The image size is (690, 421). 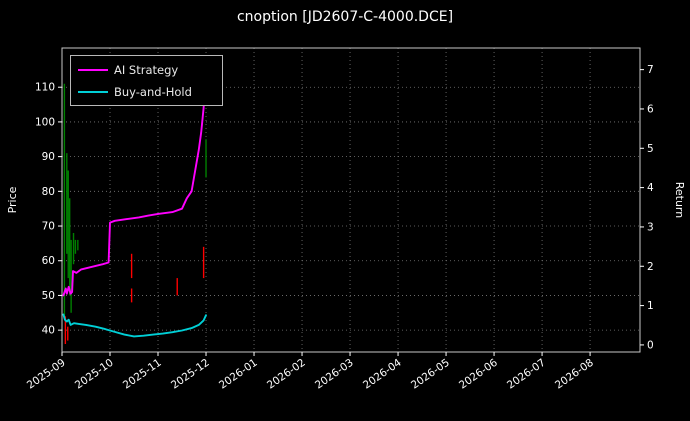 I want to click on y-tick-label-right: 1, so click(x=650, y=306).